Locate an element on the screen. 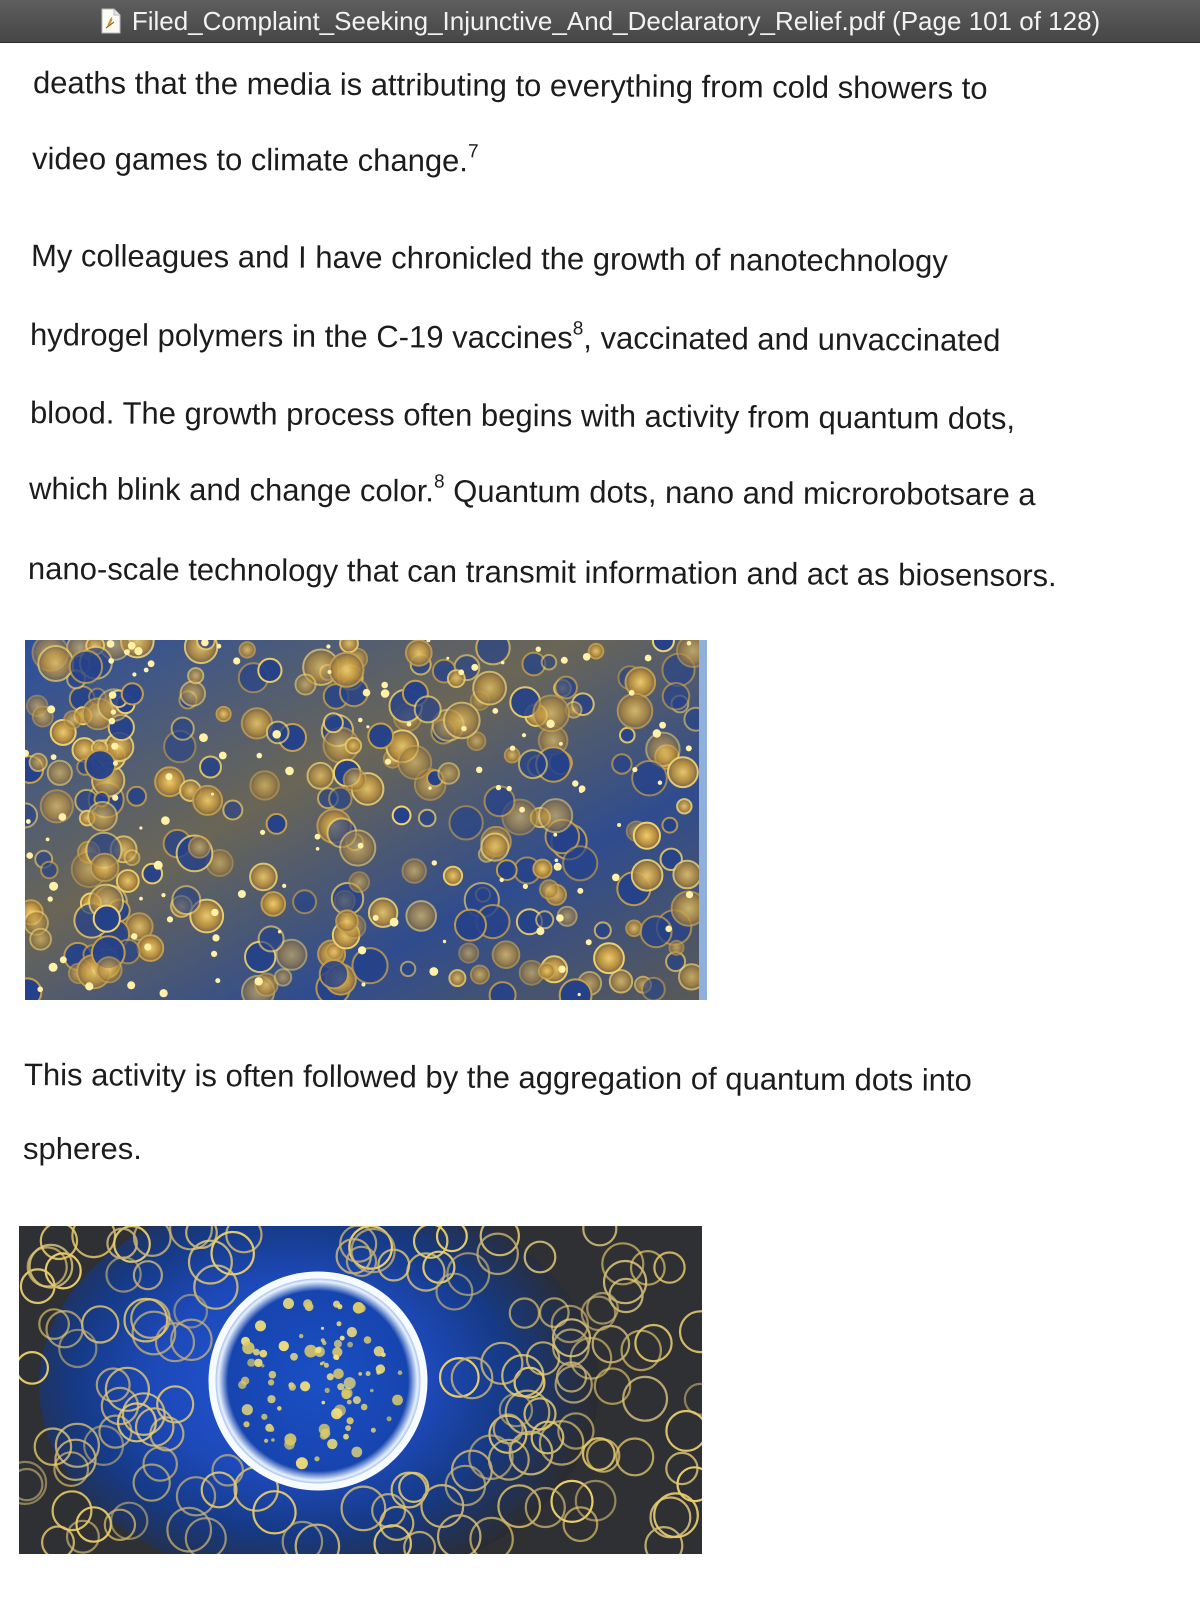 This screenshot has width=1200, height=1602. microscopy-photo-blood-cells-icon is located at coordinates (366, 820).